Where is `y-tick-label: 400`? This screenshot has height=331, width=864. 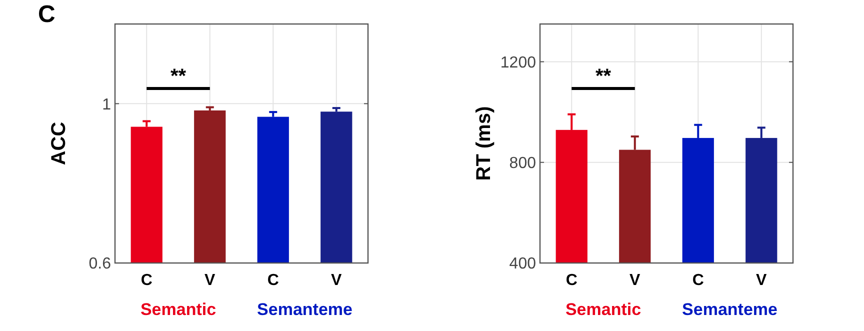
y-tick-label: 400 is located at coordinates (522, 264).